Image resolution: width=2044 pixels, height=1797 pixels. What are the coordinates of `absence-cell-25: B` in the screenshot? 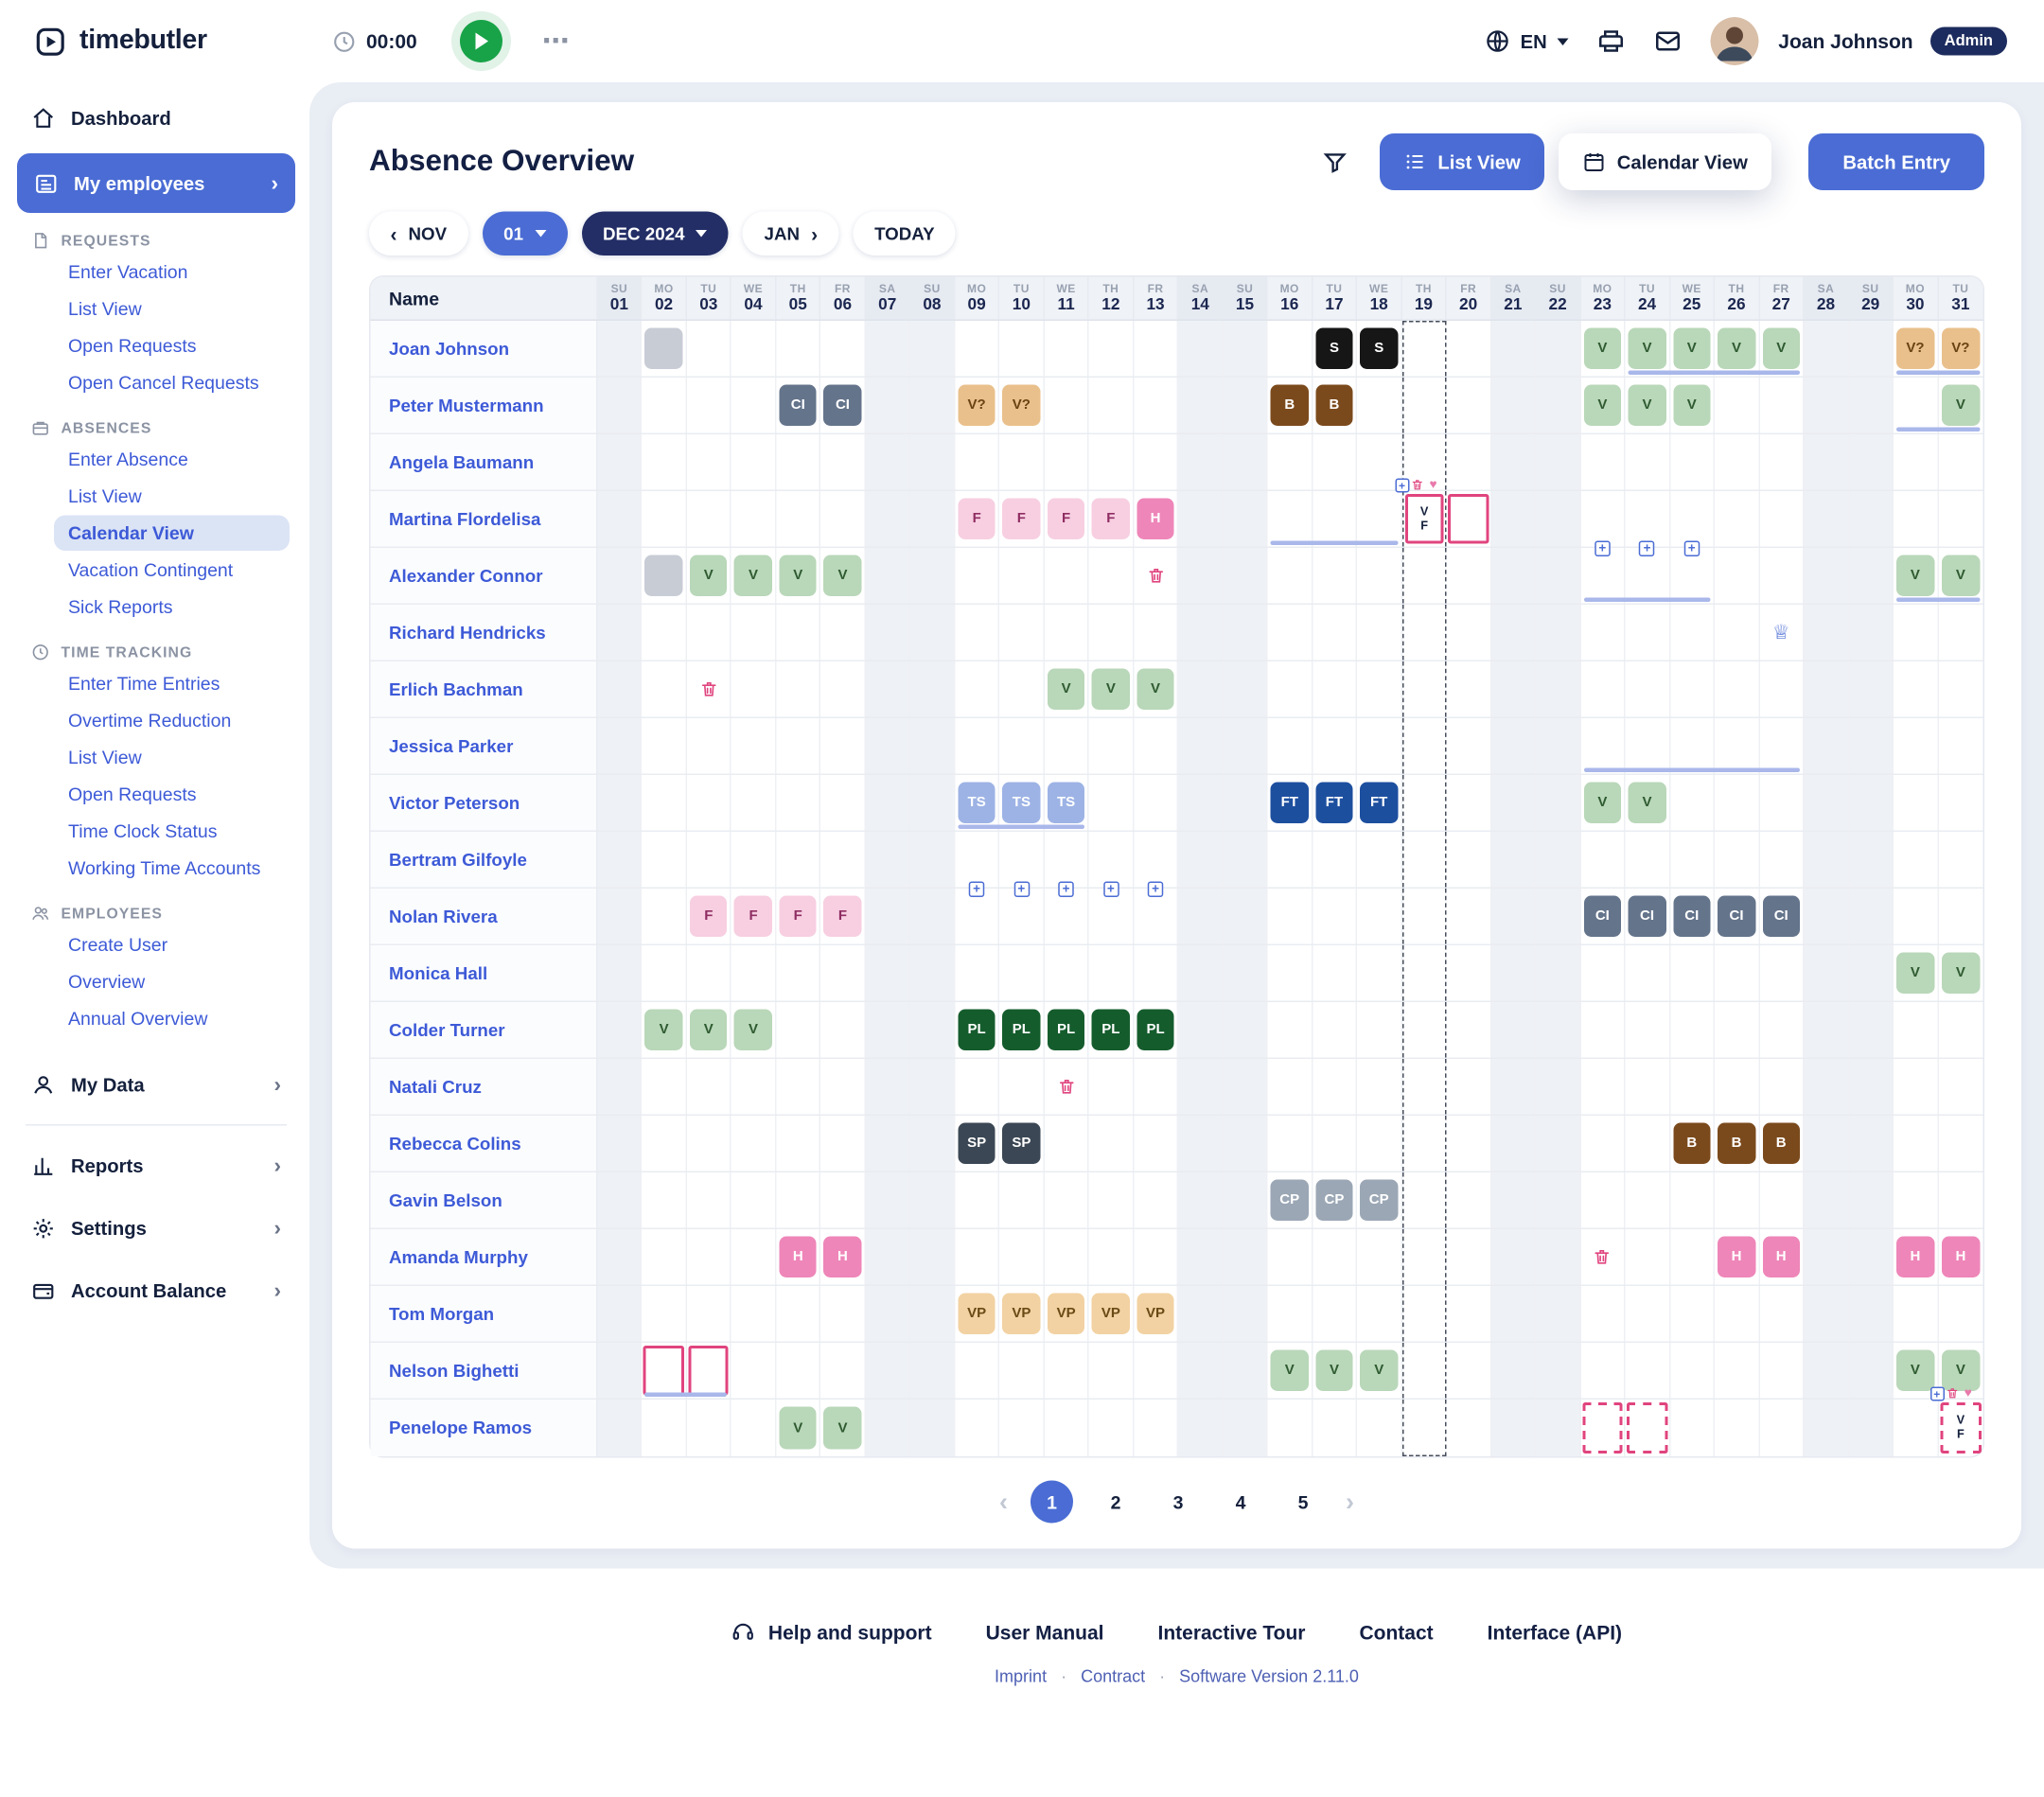 It's located at (1693, 1144).